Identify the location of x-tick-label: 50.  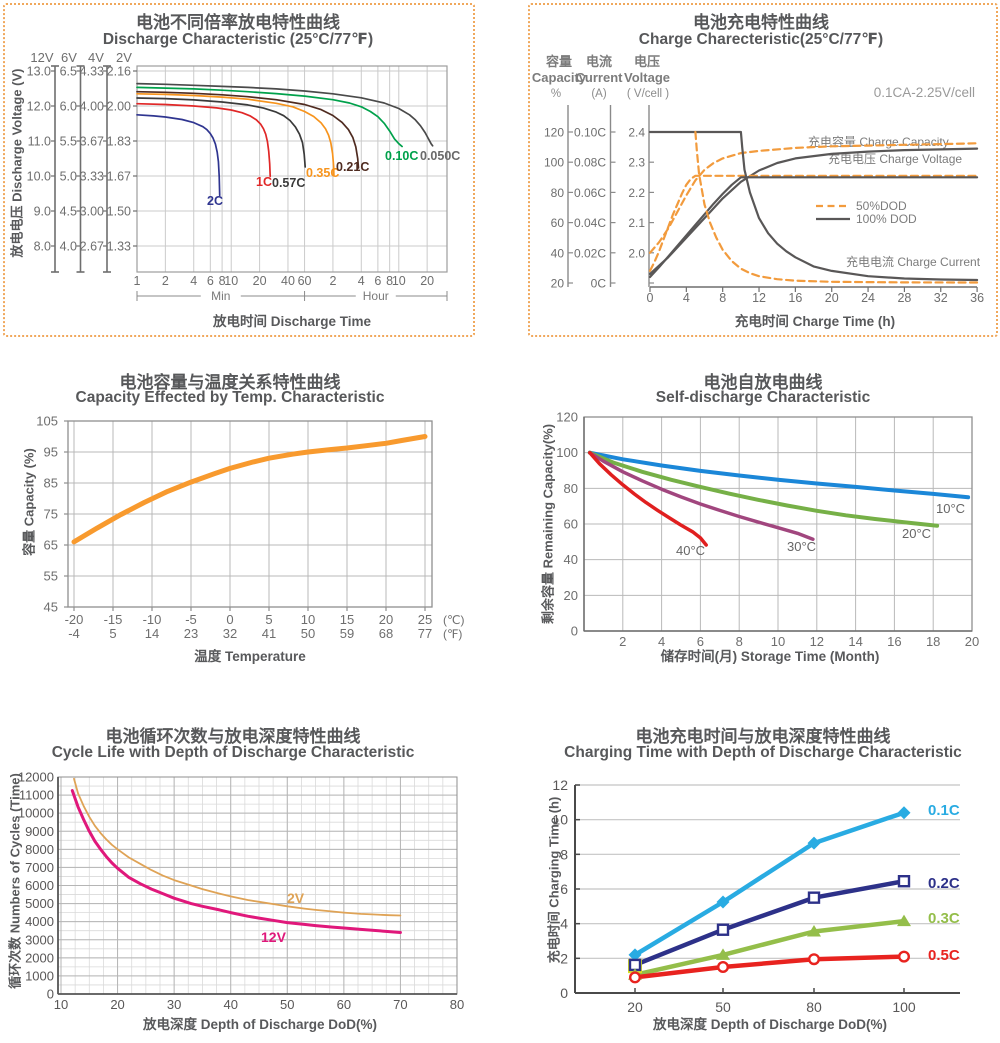
(287, 1004).